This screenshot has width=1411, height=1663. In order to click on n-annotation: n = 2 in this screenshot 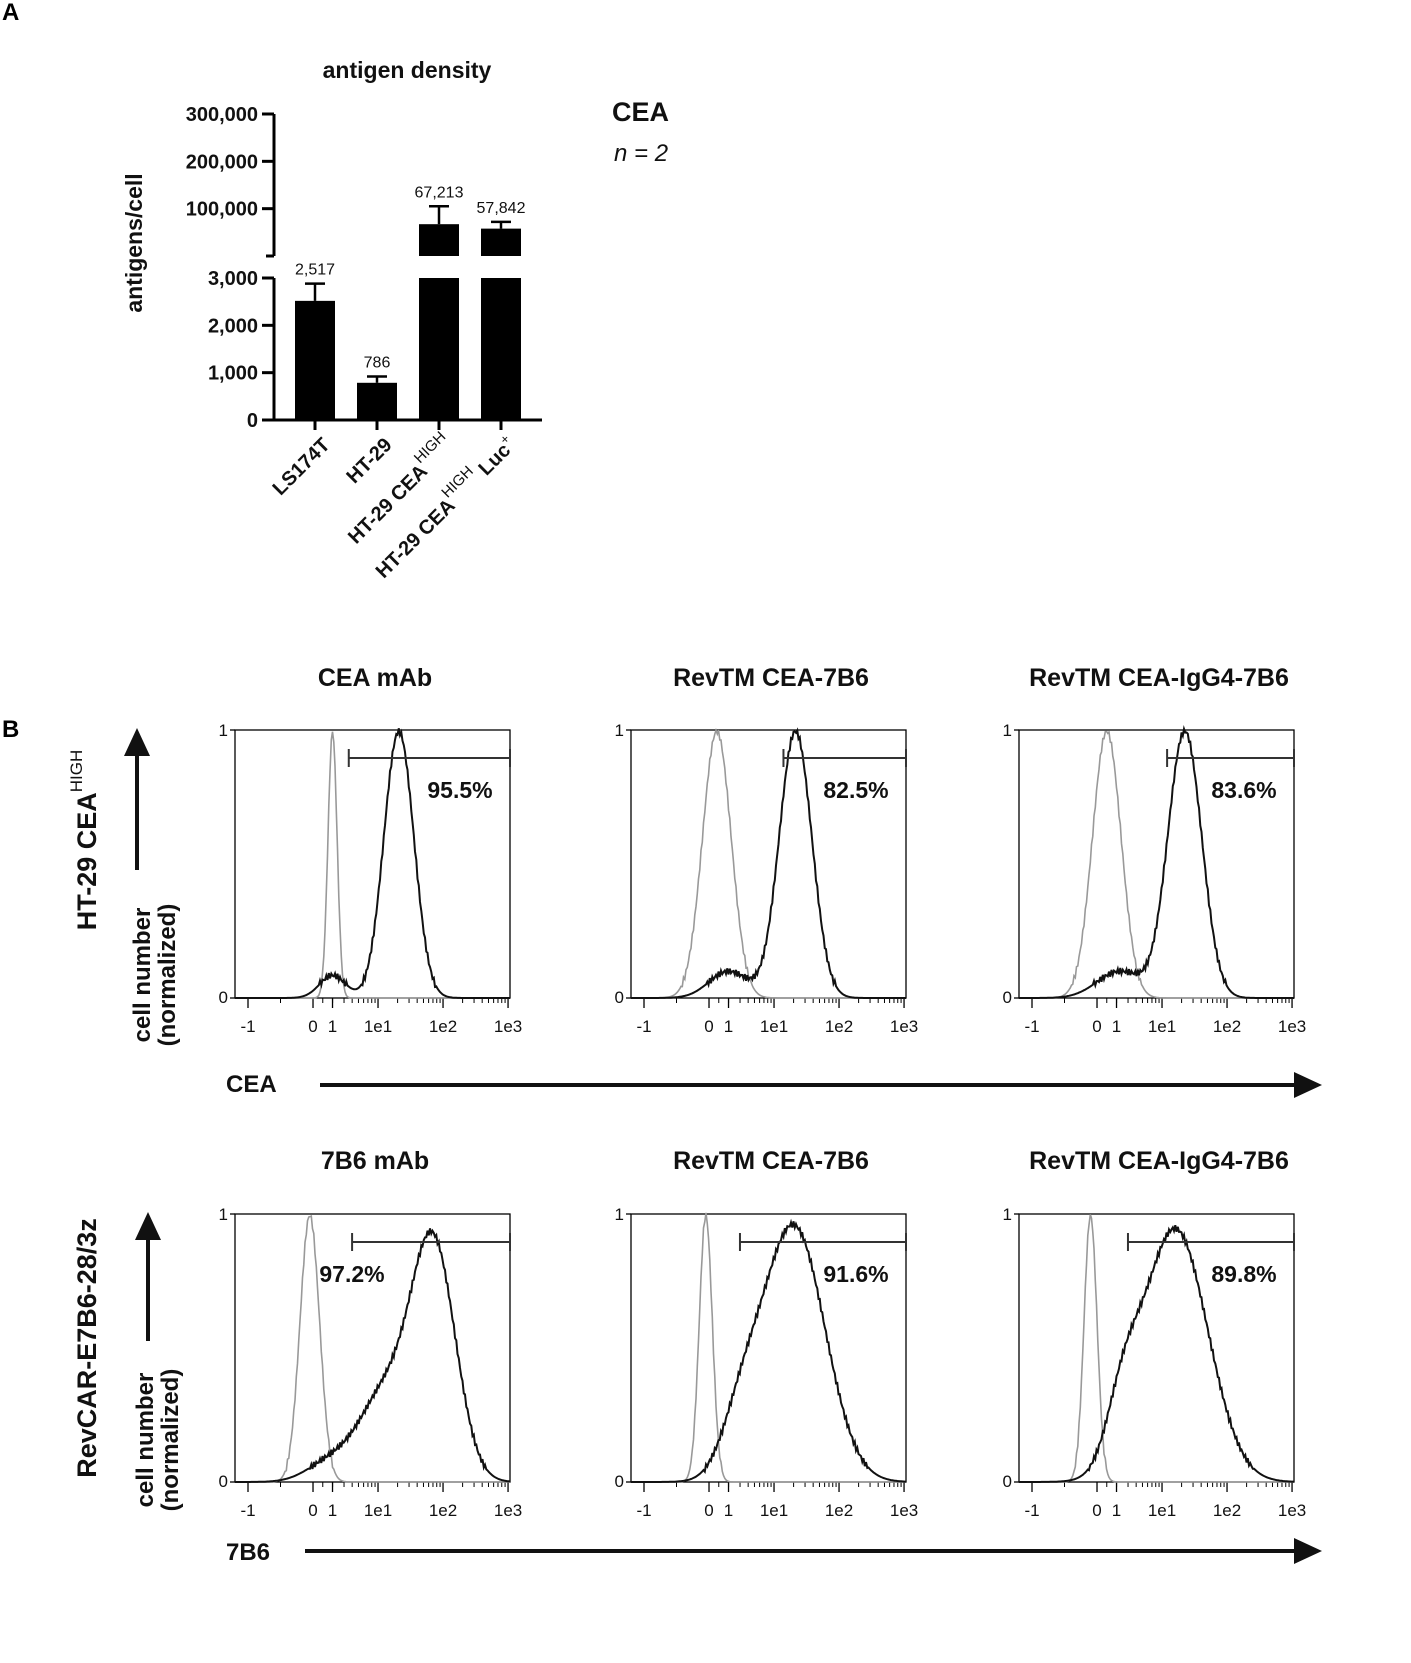, I will do `click(641, 153)`.